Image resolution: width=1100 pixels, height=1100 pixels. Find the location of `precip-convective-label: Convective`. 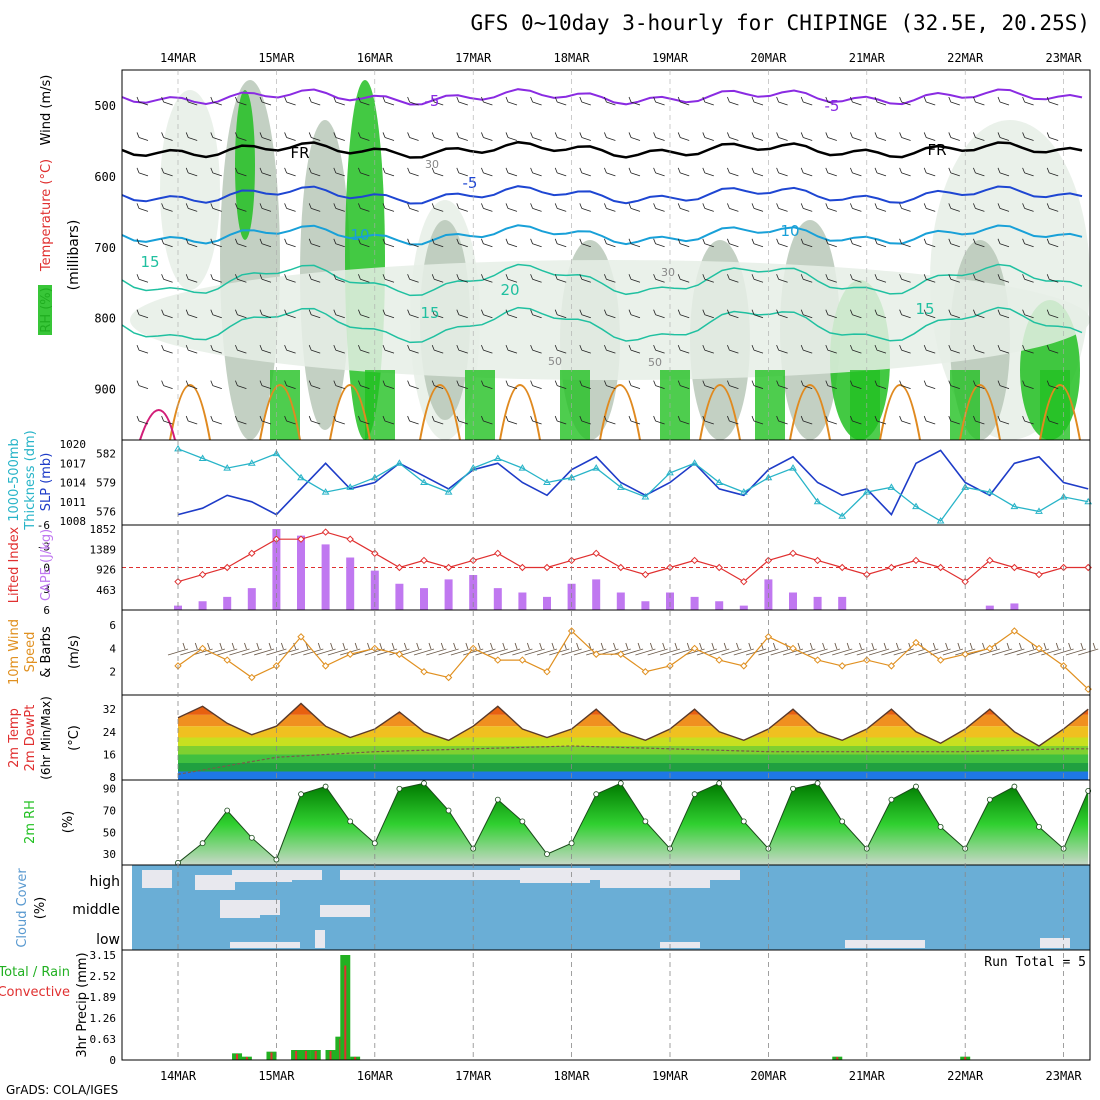

precip-convective-label: Convective is located at coordinates (35, 992).